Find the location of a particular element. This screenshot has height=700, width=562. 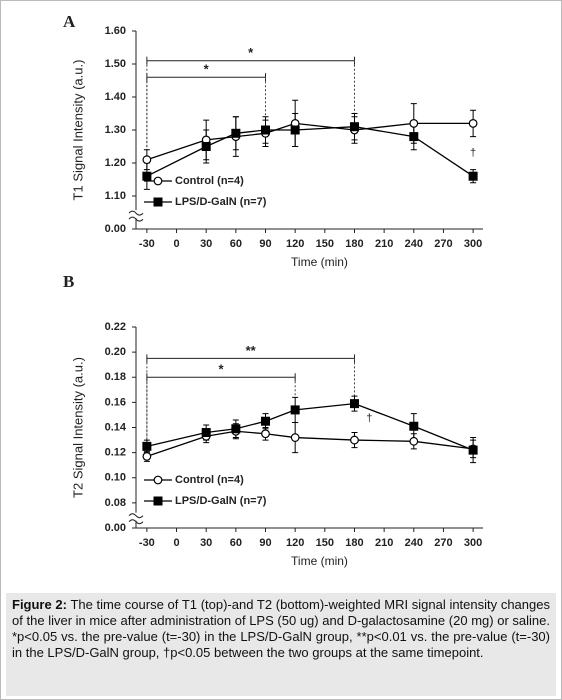

y-tick-label: 1.40 is located at coordinates (115, 97).